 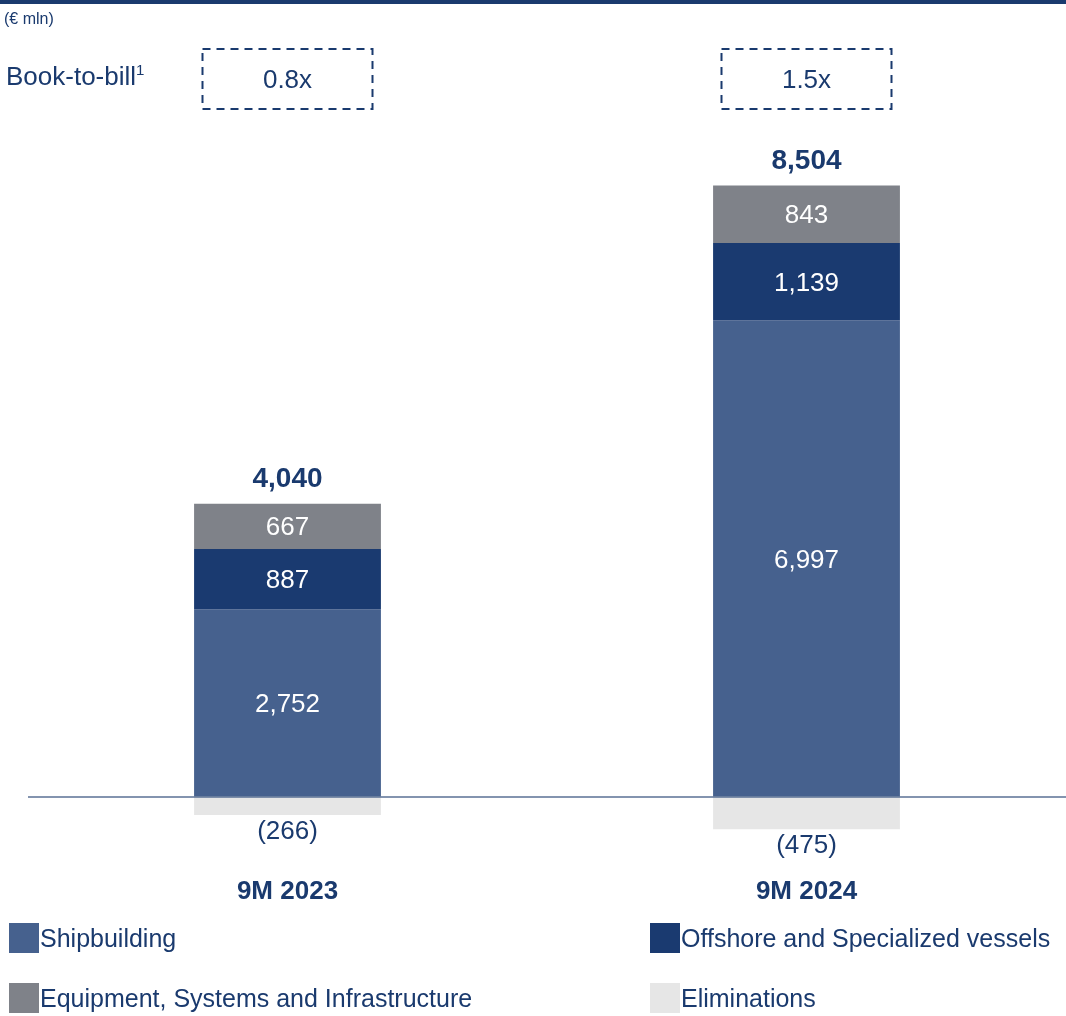 What do you see at coordinates (256, 998) in the screenshot?
I see `legend-label: Equipment, Systems and Infrastructure` at bounding box center [256, 998].